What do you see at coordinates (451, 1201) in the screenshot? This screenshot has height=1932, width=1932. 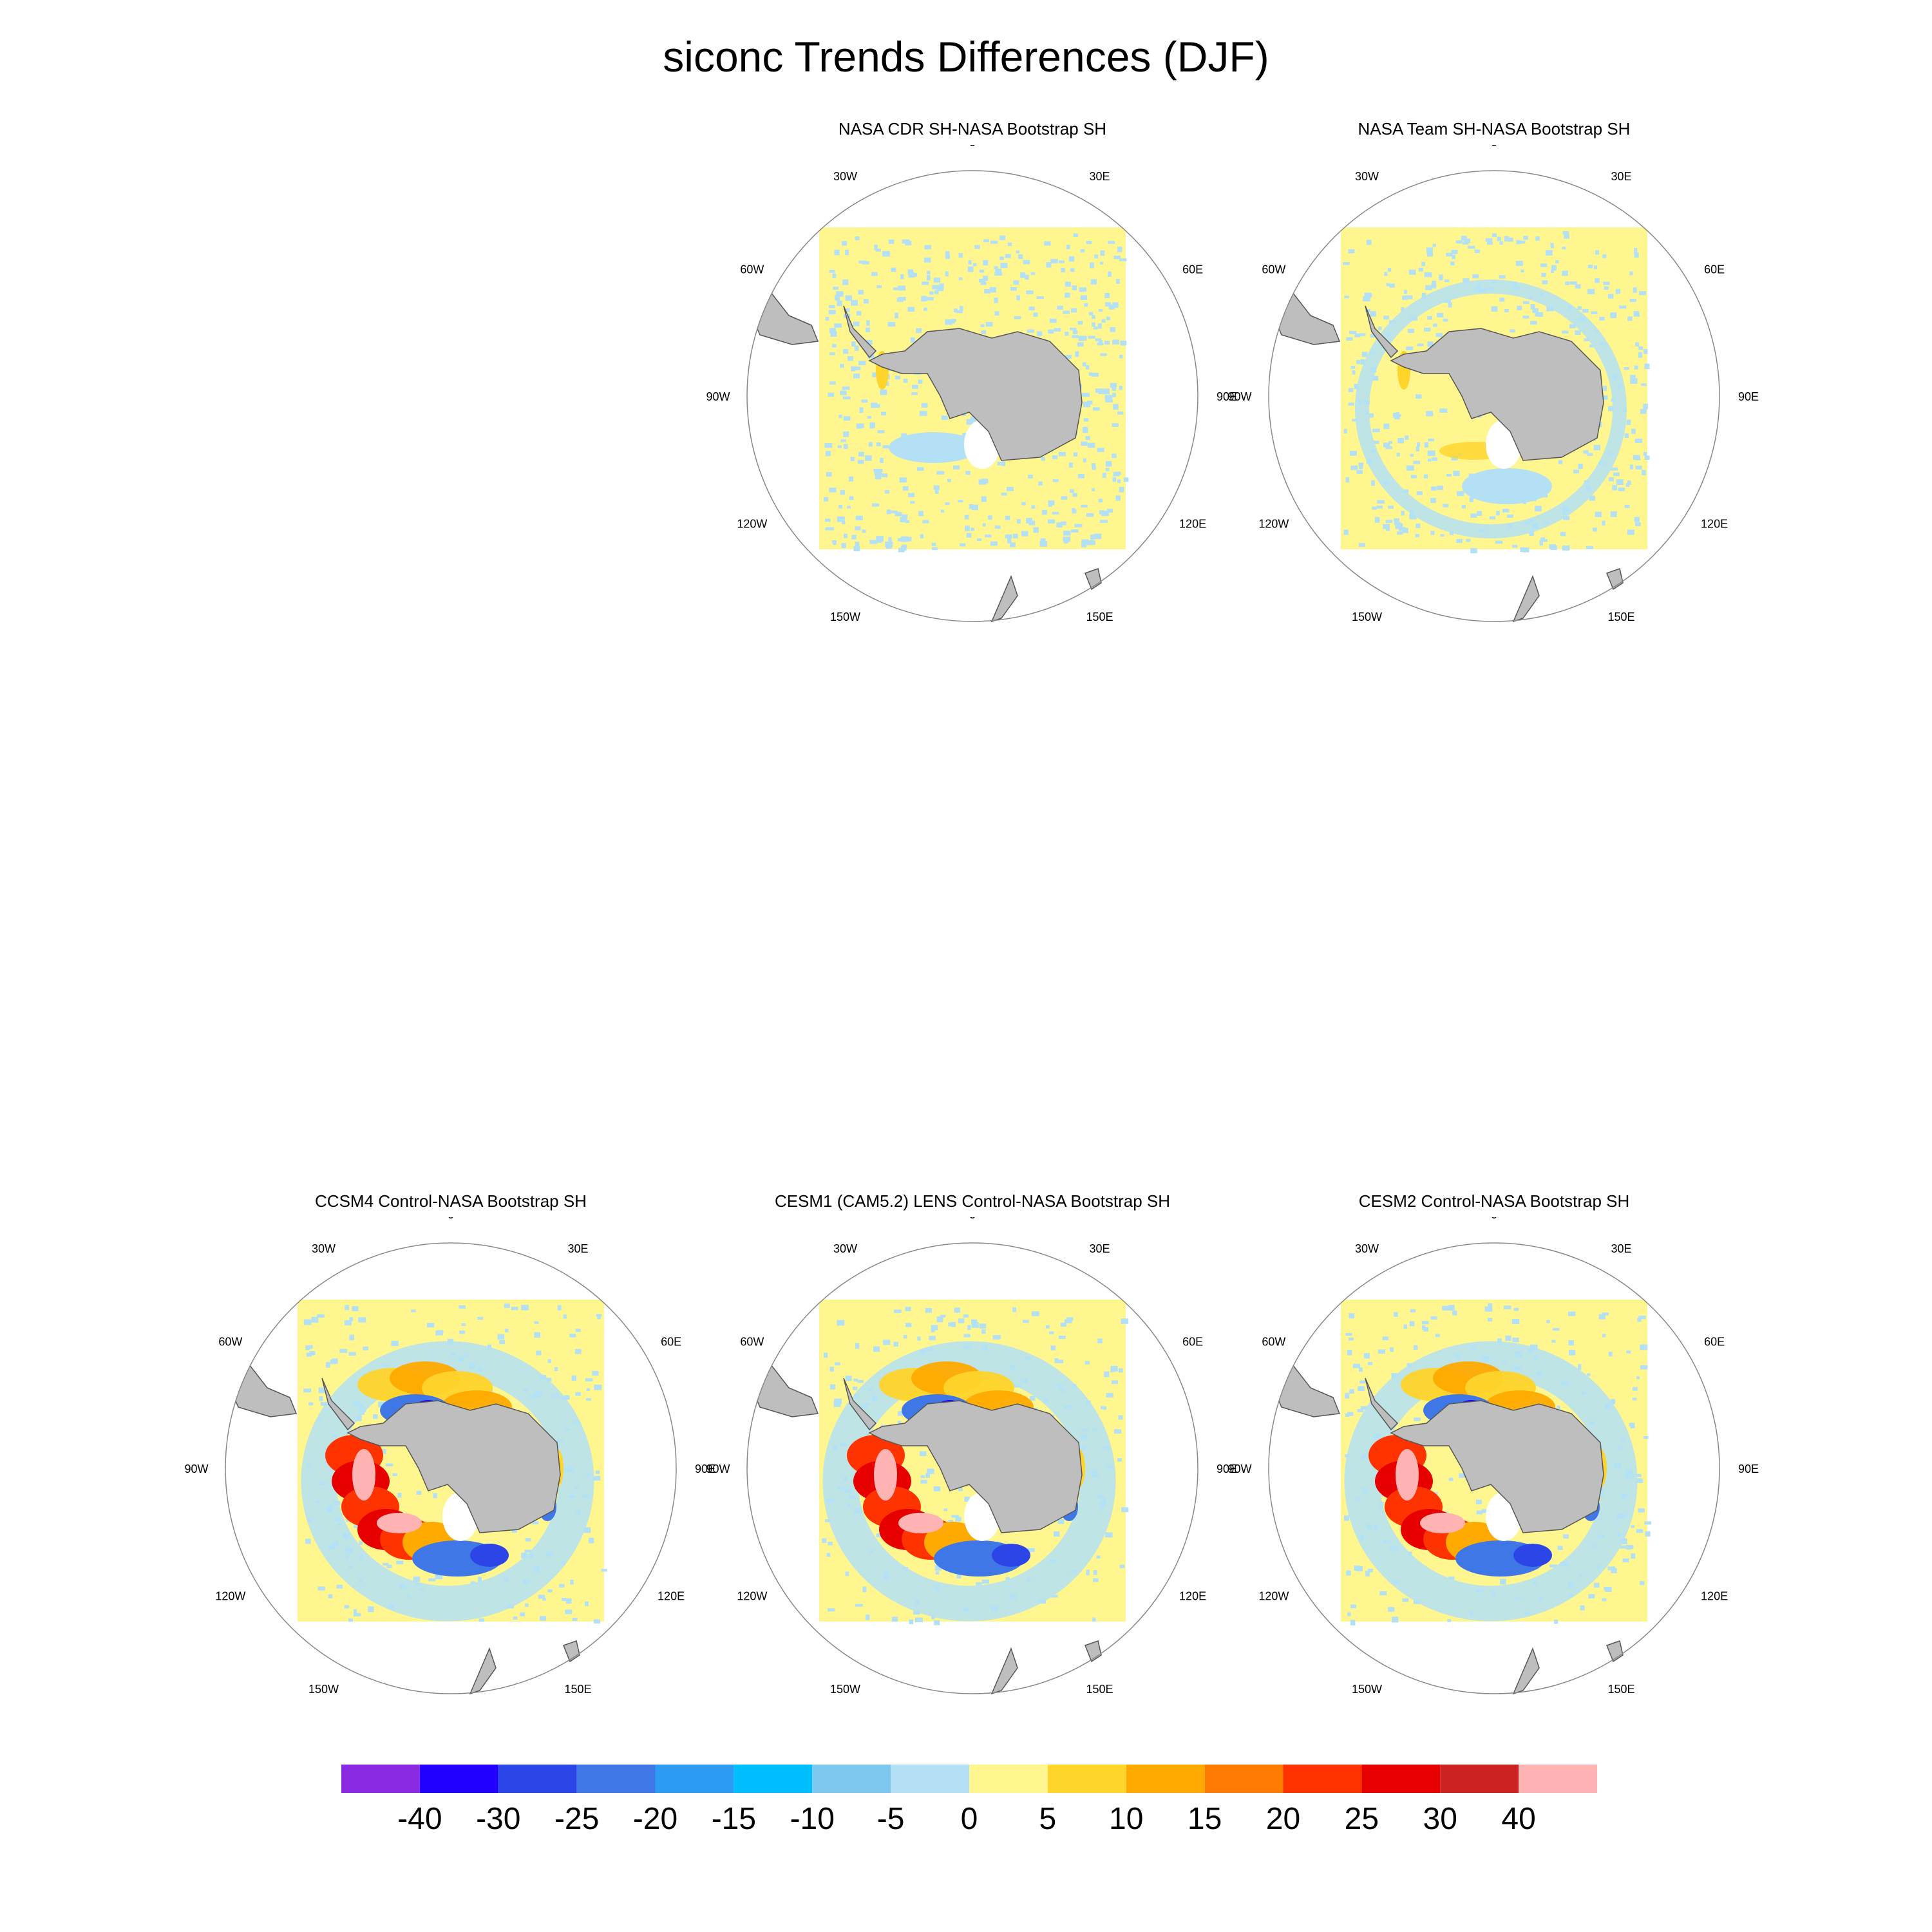 I see `panel-title: CCSM4 Control-NASA Bootstrap SH` at bounding box center [451, 1201].